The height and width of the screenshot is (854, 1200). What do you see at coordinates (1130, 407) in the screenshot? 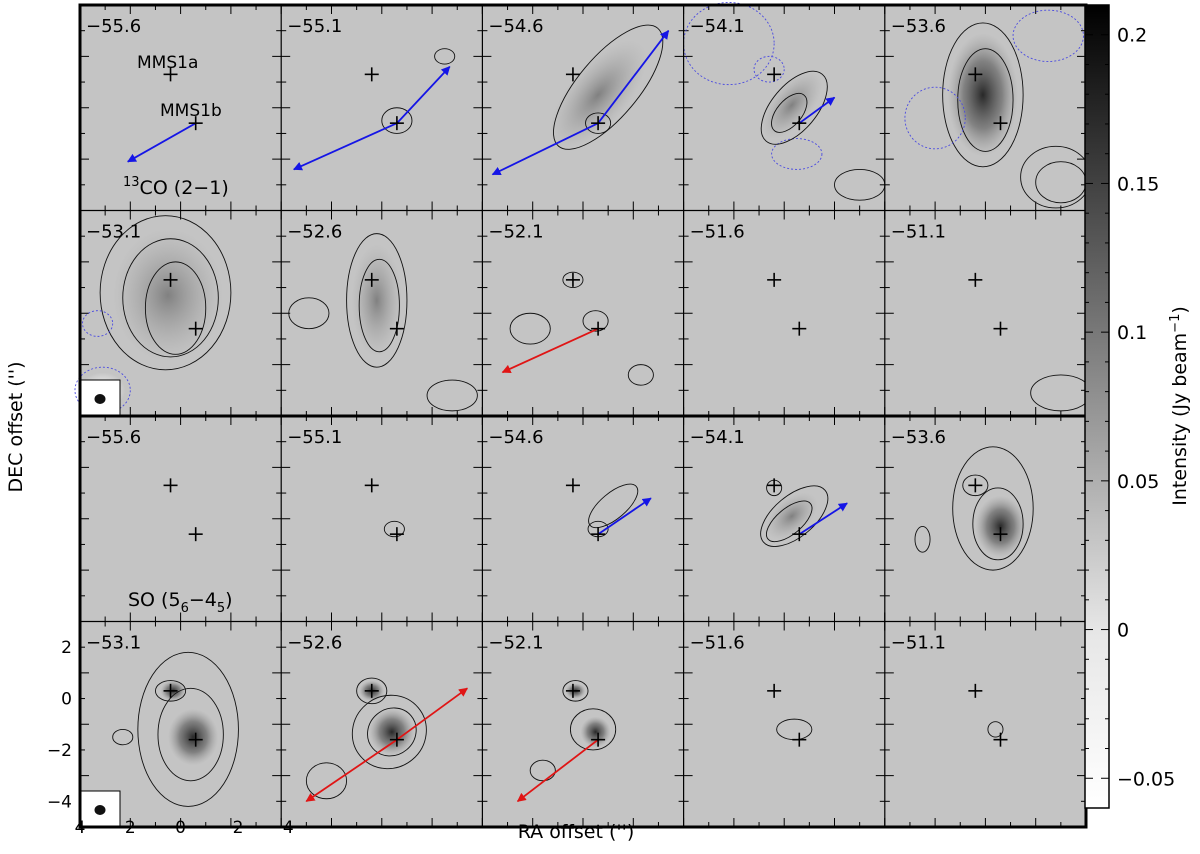
I see `colorbar-ticks: 0.2 0.15 0.1 0.05 0 −0.05` at bounding box center [1130, 407].